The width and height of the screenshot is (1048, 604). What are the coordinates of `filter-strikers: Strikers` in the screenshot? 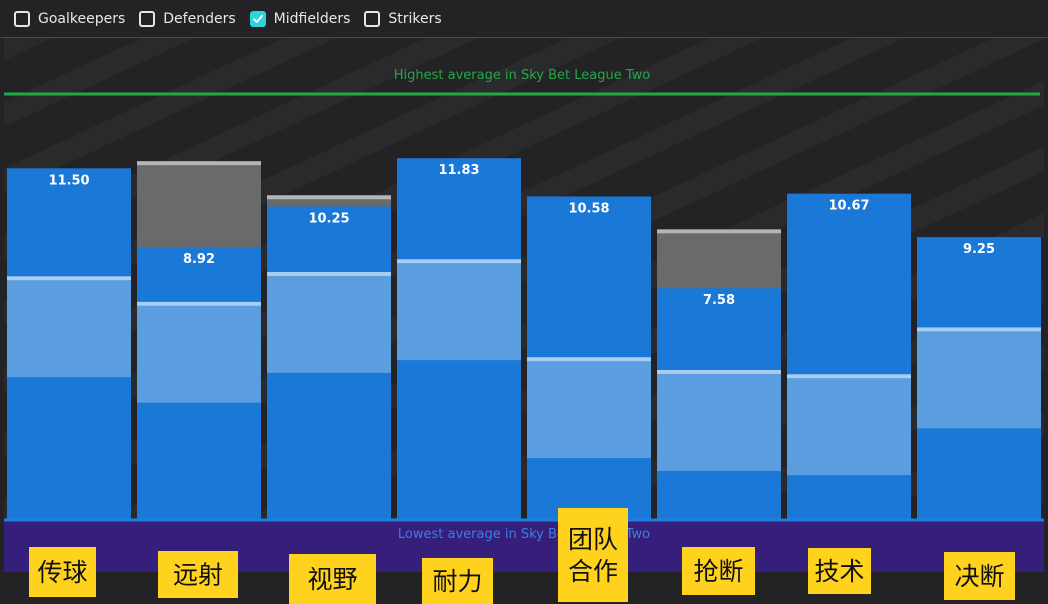 It's located at (403, 18).